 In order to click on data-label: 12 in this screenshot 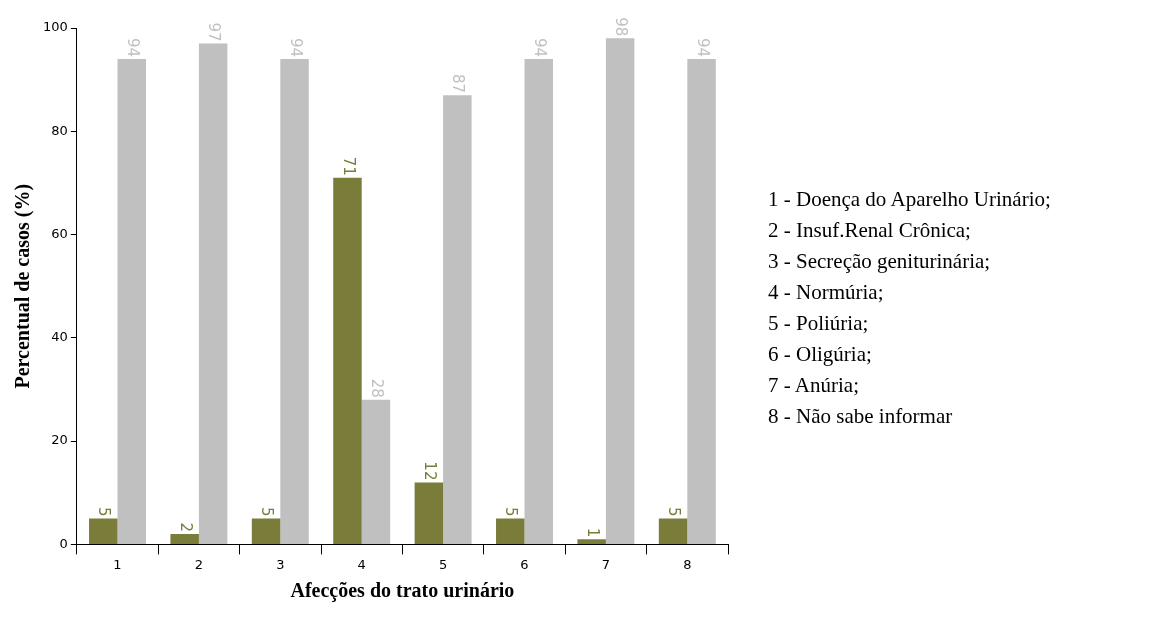, I will do `click(429, 471)`.